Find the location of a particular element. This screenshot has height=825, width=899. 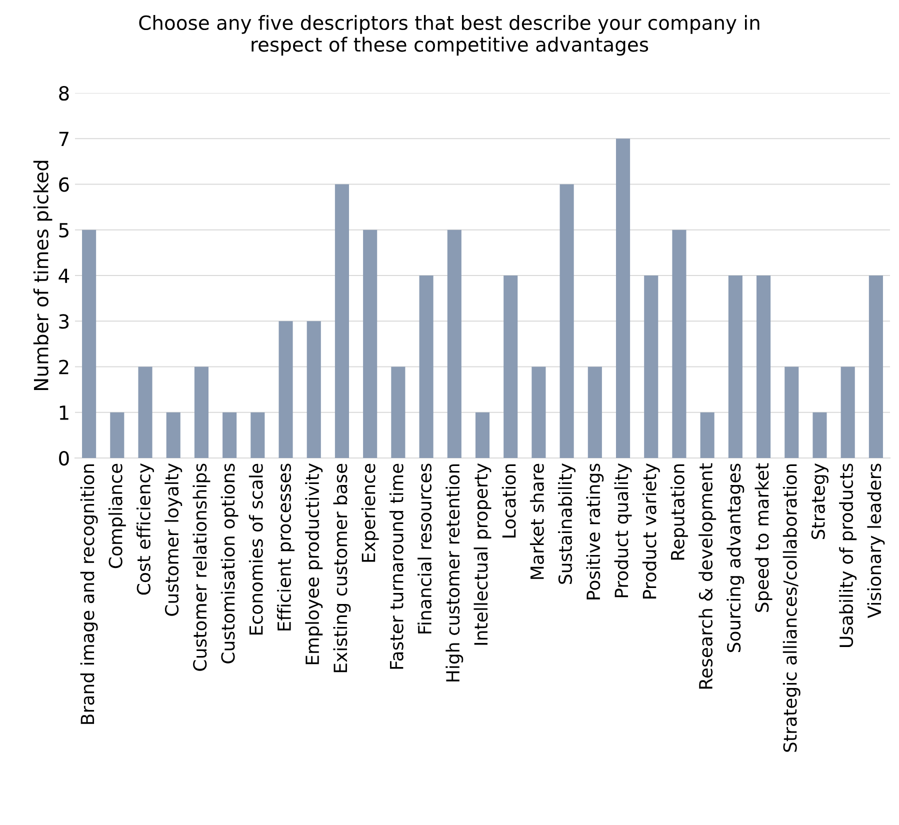

y-tick-label: 0 is located at coordinates (64, 458).